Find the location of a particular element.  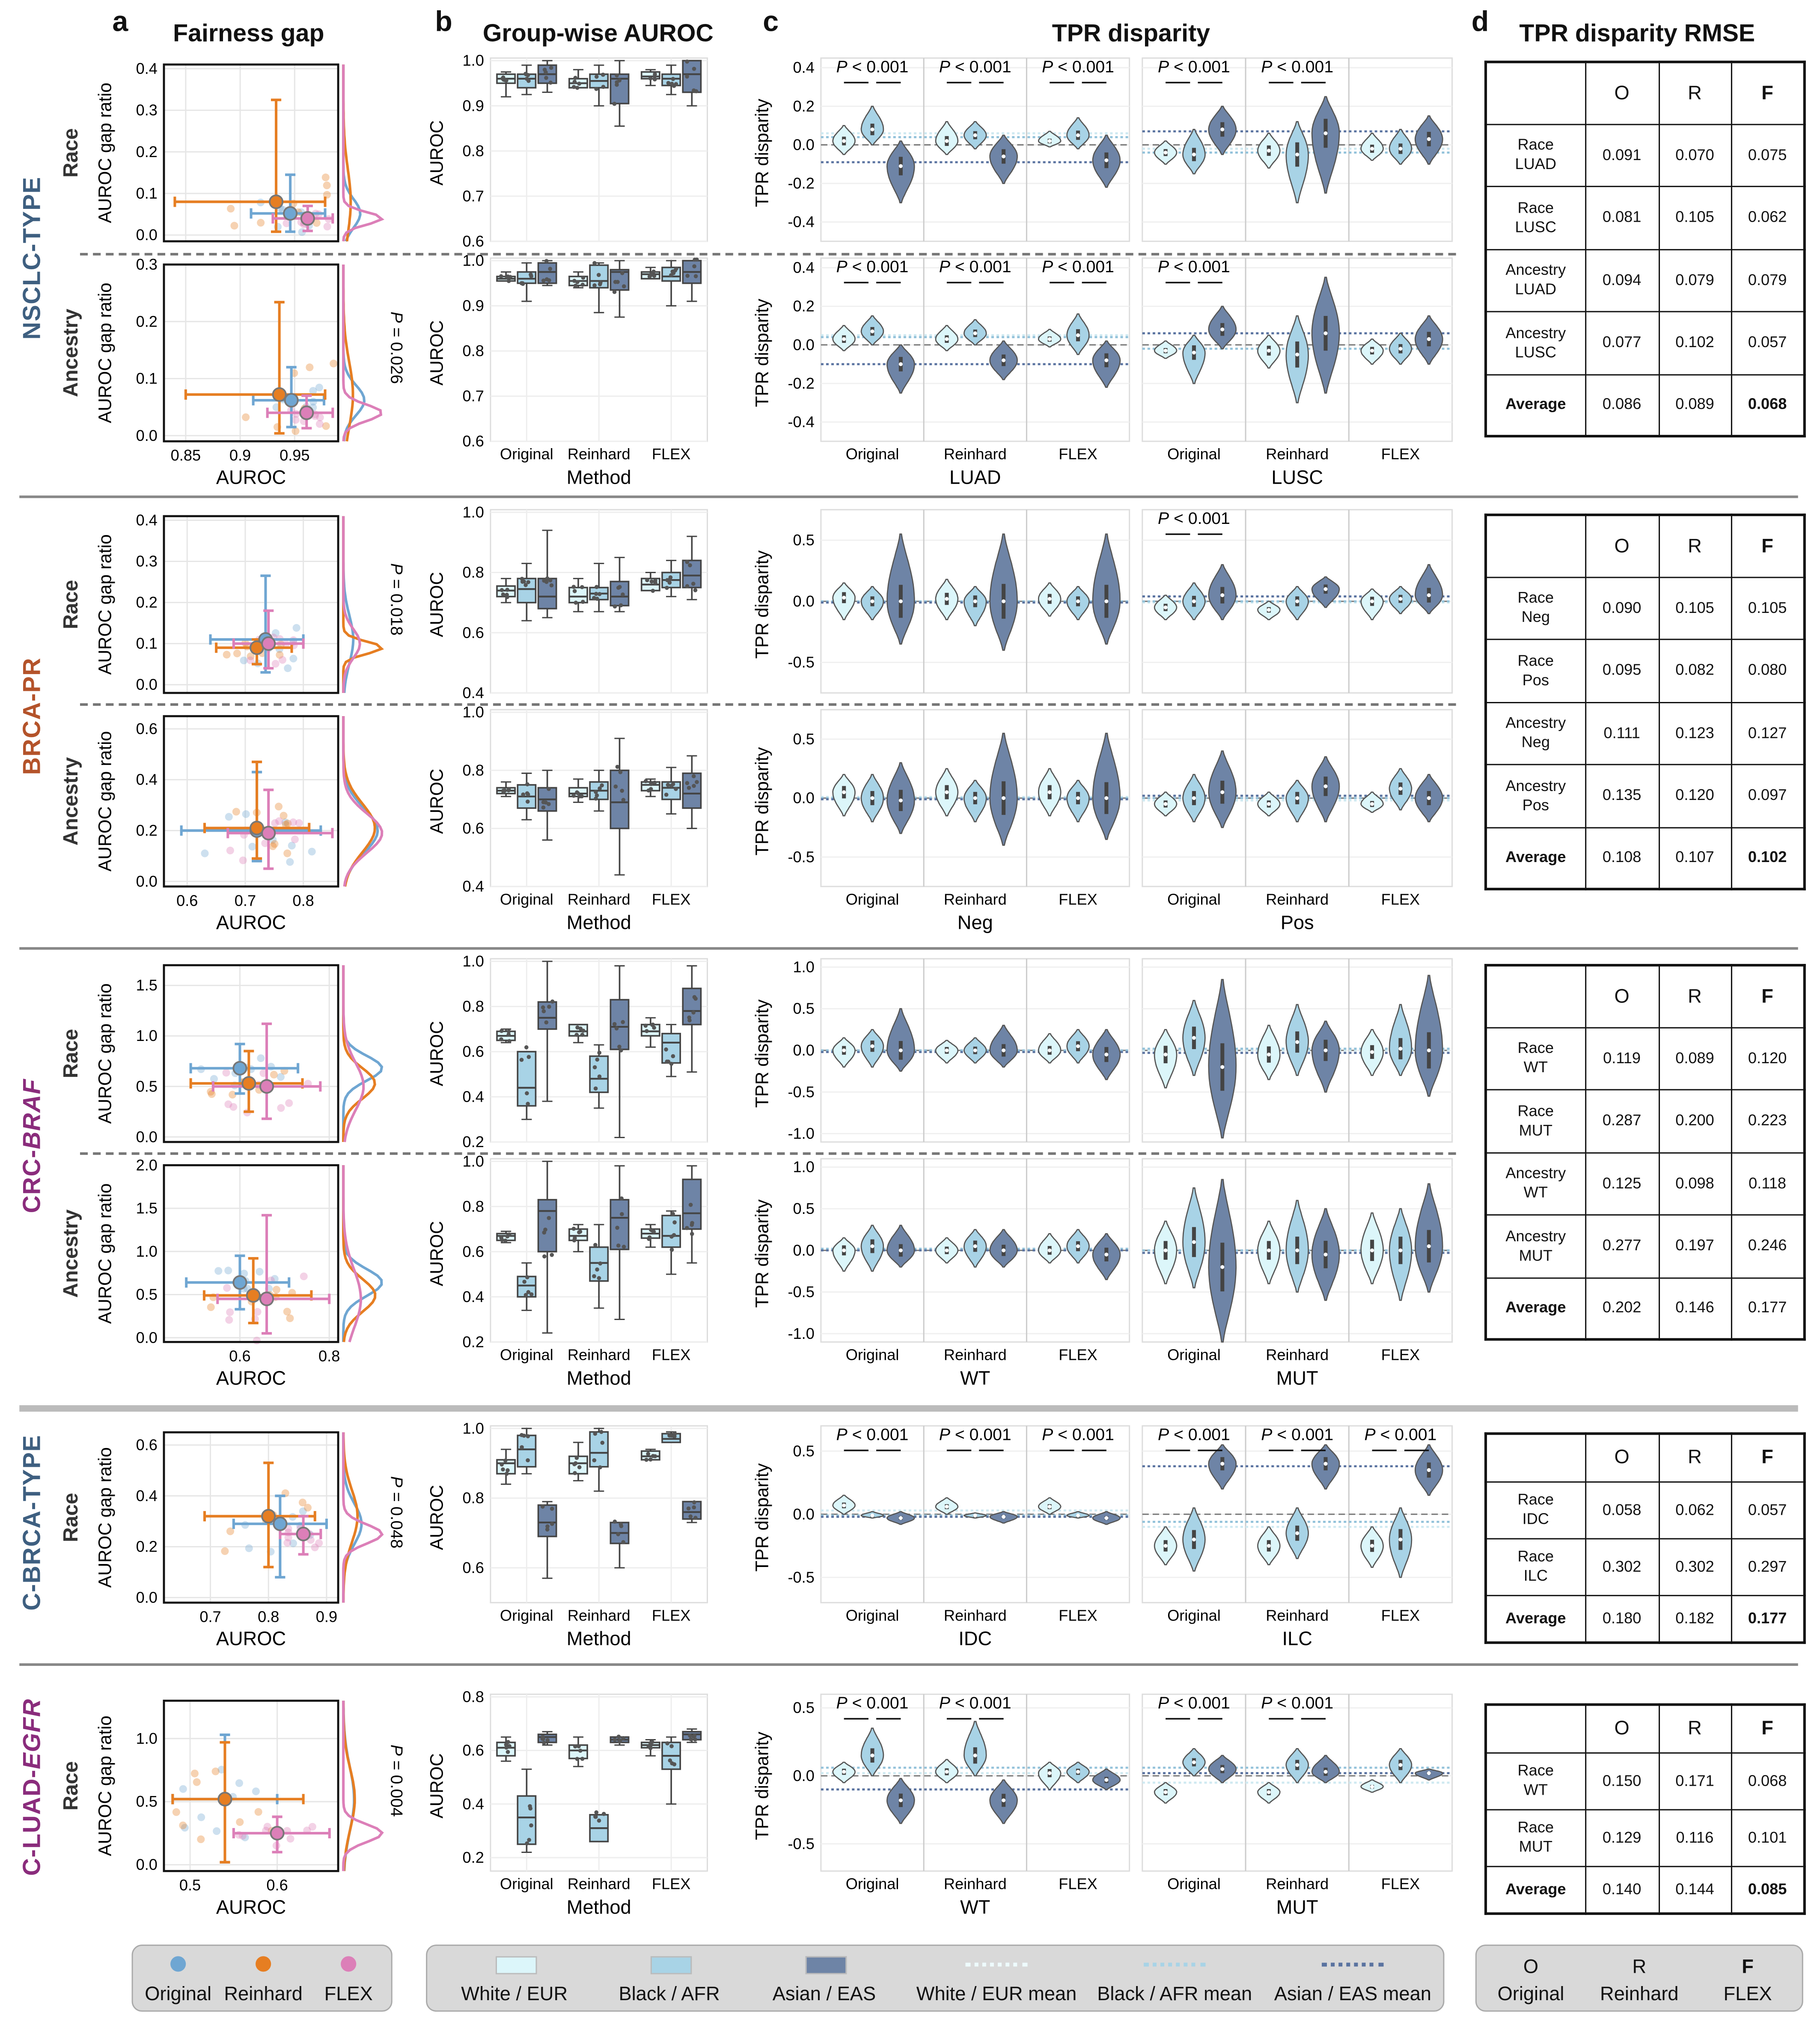

table-cell: 0.098 is located at coordinates (1695, 1183).